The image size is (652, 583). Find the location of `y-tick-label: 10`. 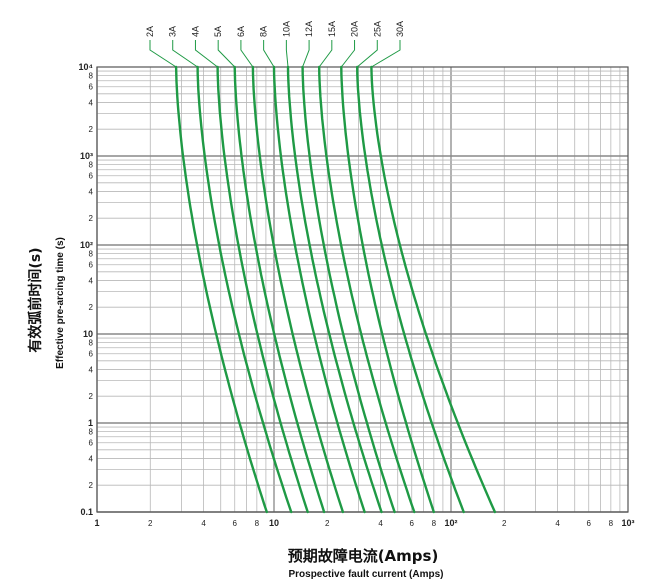

y-tick-label: 10 is located at coordinates (88, 334).